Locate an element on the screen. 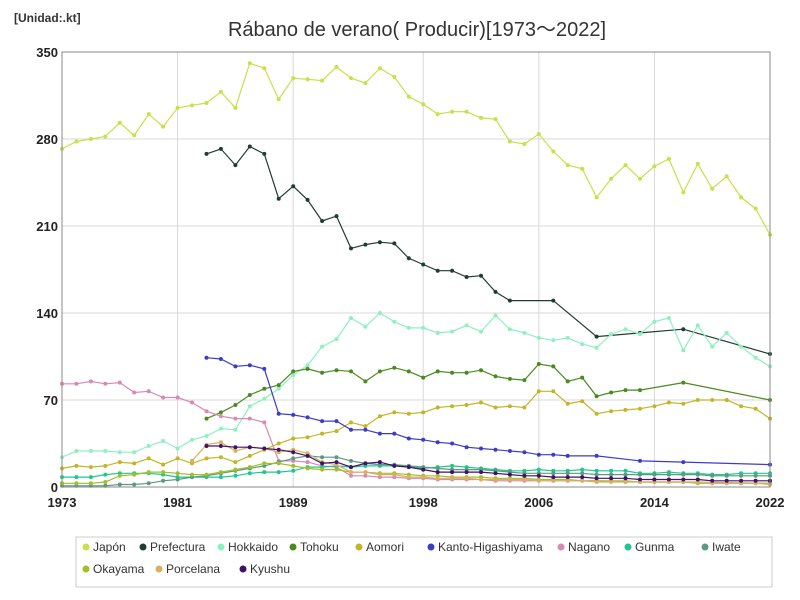  legend-item-porcelana: Porcelana is located at coordinates (187, 569).